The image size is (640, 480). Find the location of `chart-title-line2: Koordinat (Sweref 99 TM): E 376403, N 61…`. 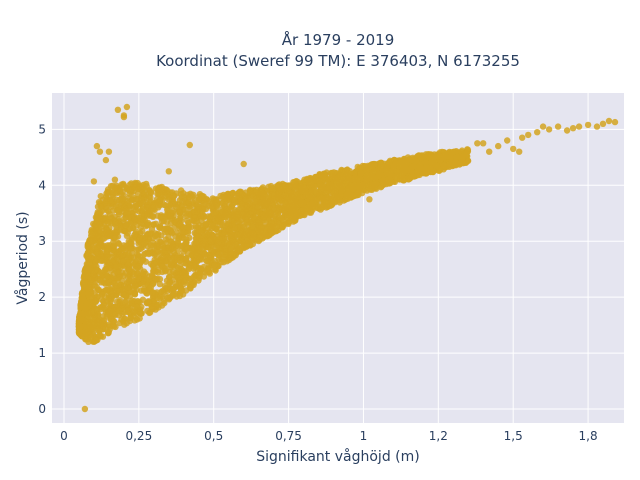

chart-title-line2: Koordinat (Sweref 99 TM): E 376403, N 61… is located at coordinates (338, 61).